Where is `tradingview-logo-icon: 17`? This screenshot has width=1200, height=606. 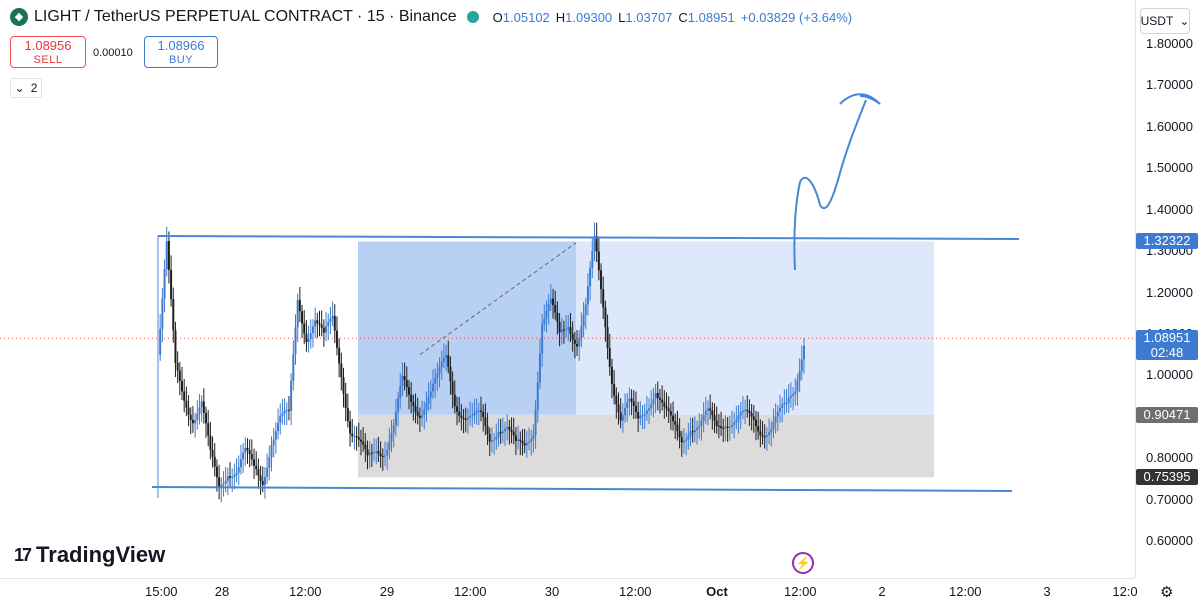
tradingview-logo-icon: 17 is located at coordinates (23, 554).